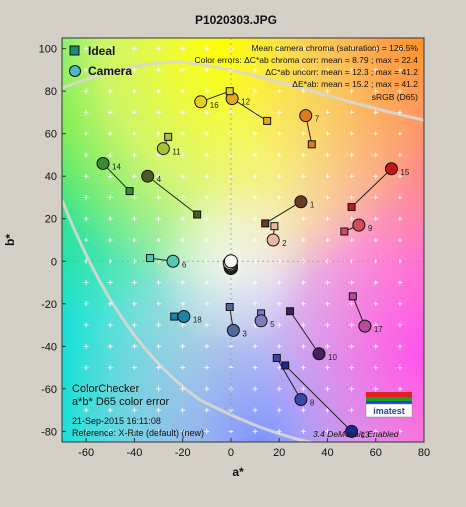 The width and height of the screenshot is (466, 507). Describe the element at coordinates (51, 135) in the screenshot. I see `y-tick-label: 60` at that location.